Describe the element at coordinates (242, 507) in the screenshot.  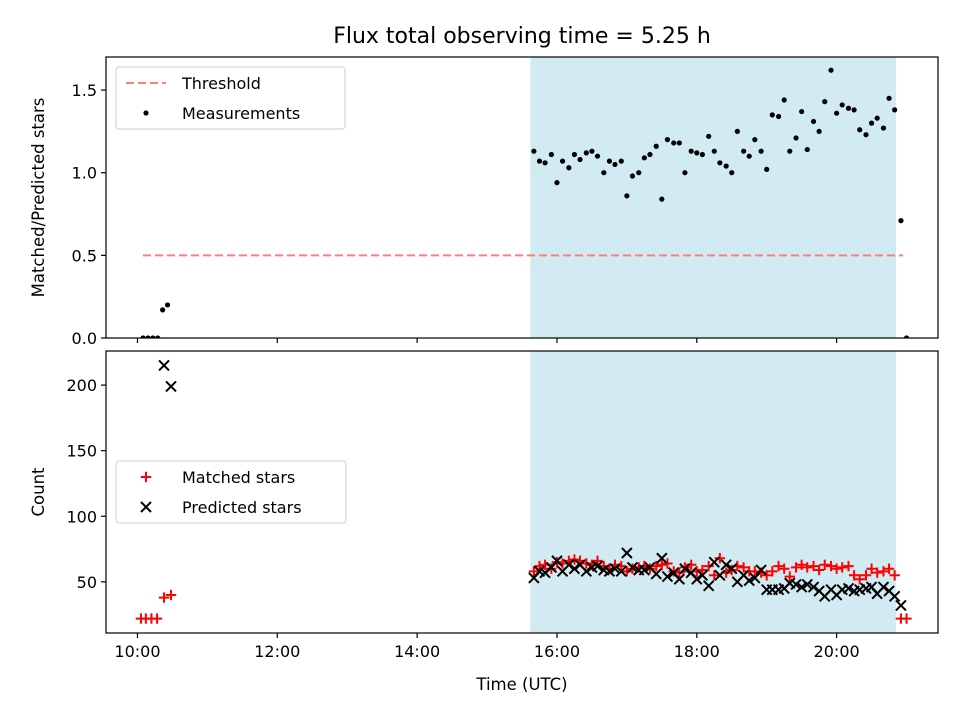
I see `legend-label: Predicted stars` at that location.